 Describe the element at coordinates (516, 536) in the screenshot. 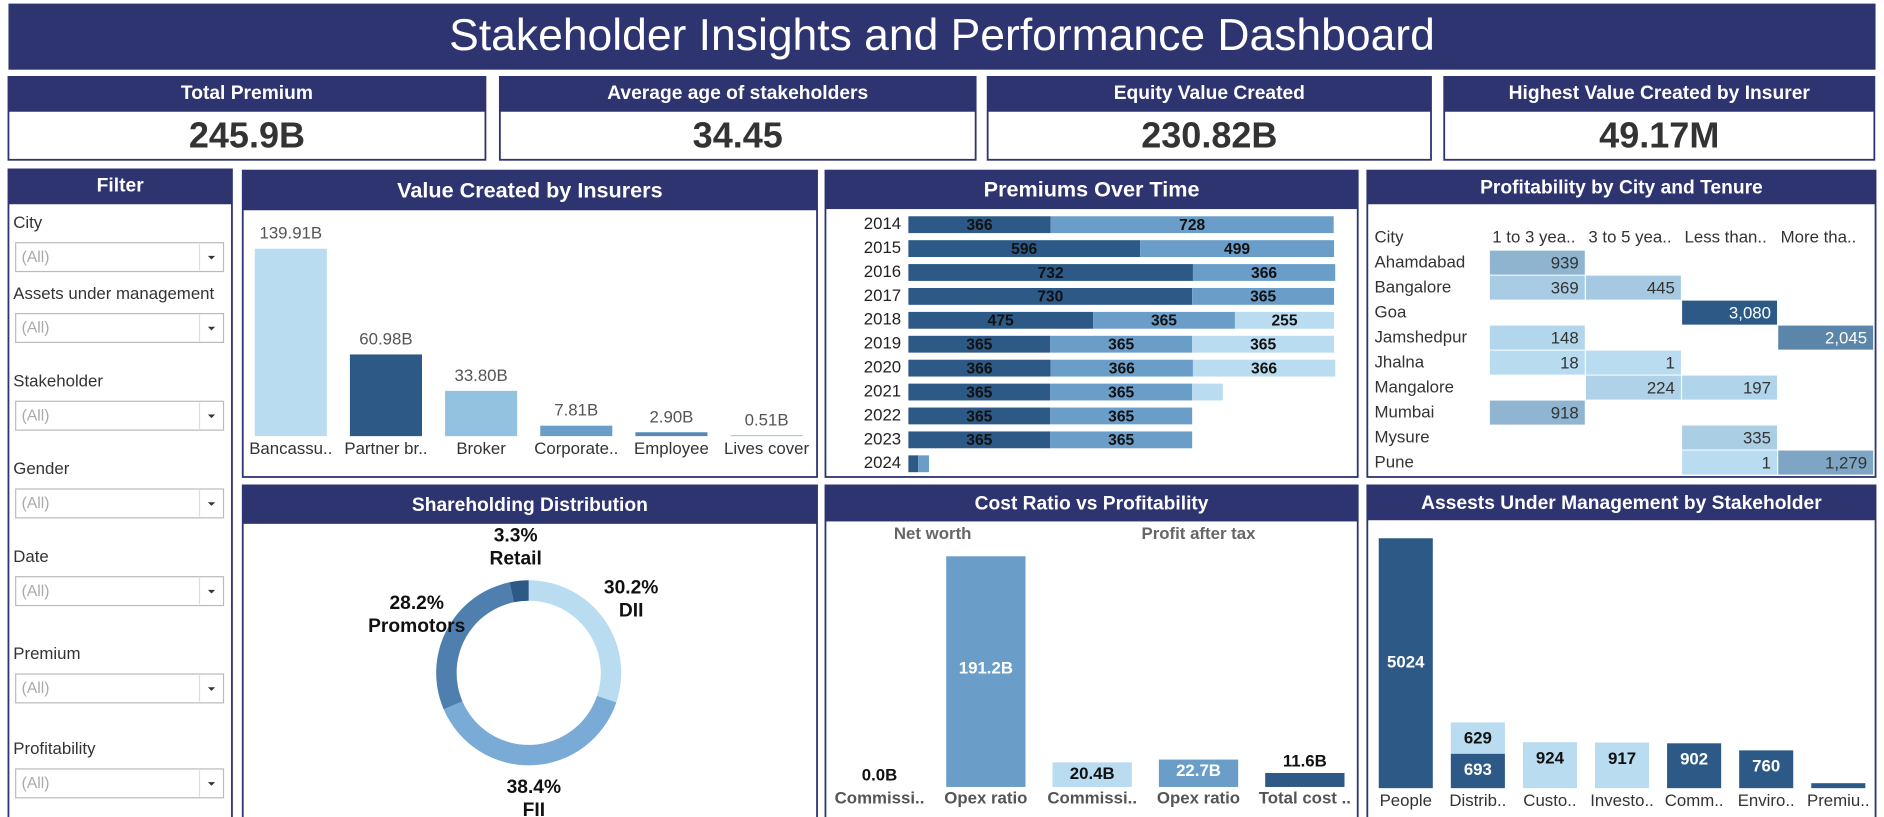

I see `slice-value-label: 3.3%` at that location.